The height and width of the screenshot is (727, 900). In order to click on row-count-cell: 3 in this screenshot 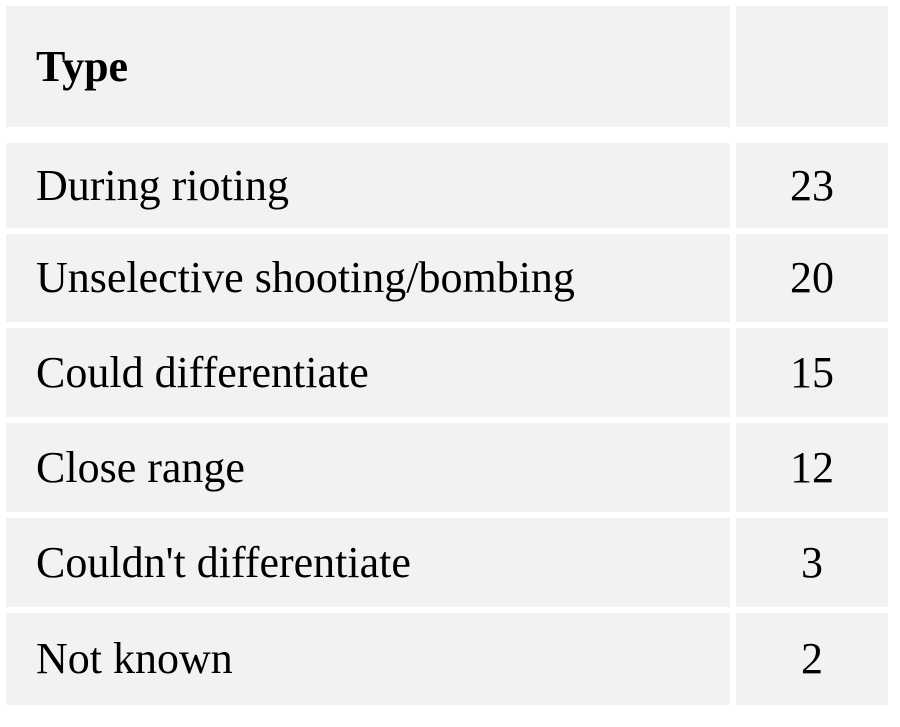, I will do `click(812, 562)`.